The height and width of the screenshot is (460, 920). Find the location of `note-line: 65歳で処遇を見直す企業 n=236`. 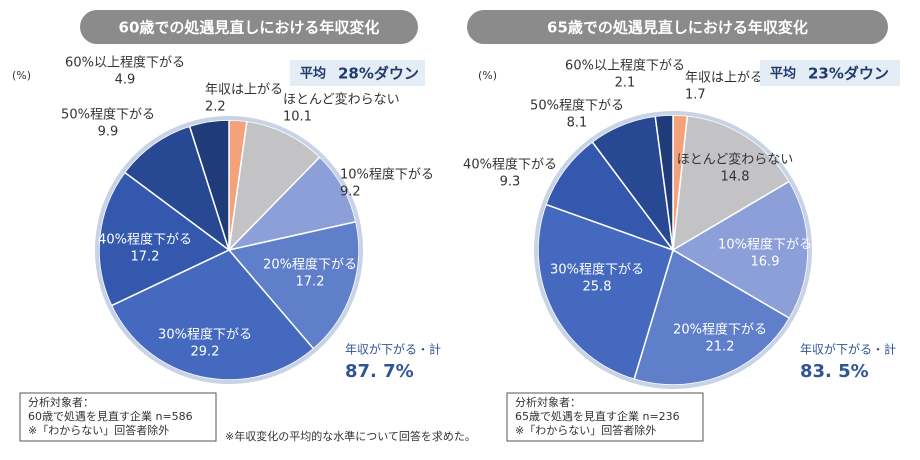

note-line: 65歳で処遇を見直す企業 n=236 is located at coordinates (597, 416).